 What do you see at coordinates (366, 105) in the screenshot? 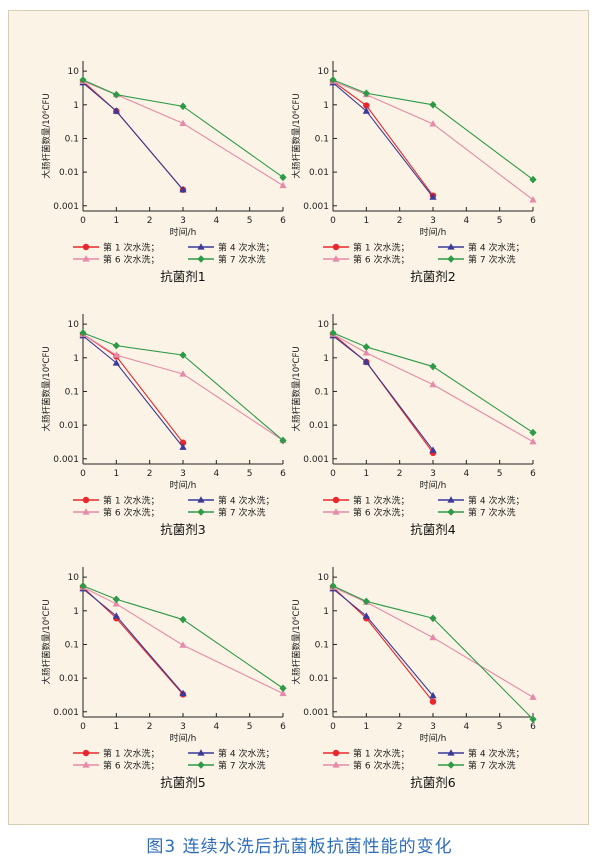
I see `series-1-point` at bounding box center [366, 105].